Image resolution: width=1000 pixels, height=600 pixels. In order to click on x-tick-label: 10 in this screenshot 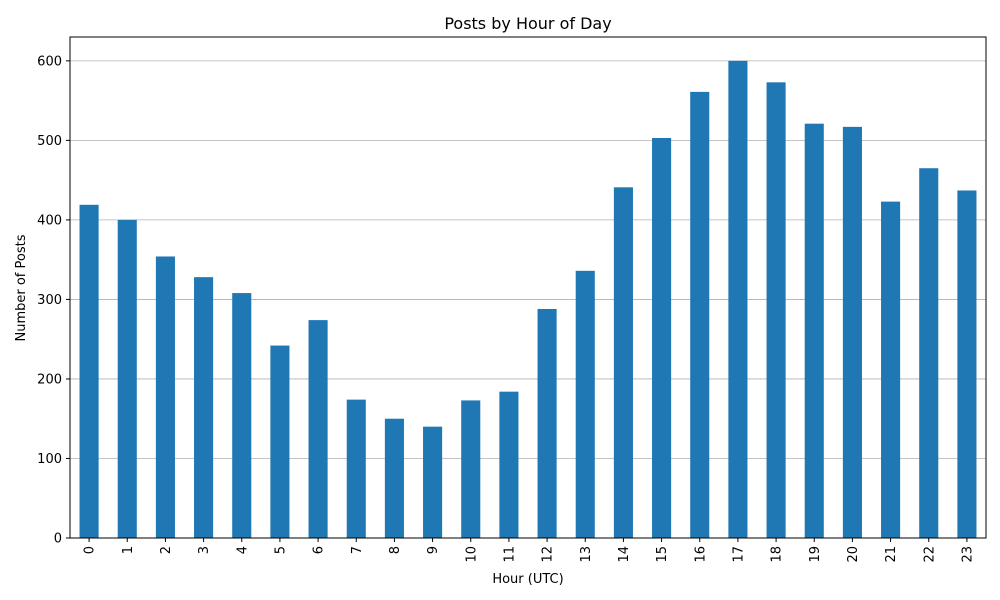, I will do `click(471, 554)`.